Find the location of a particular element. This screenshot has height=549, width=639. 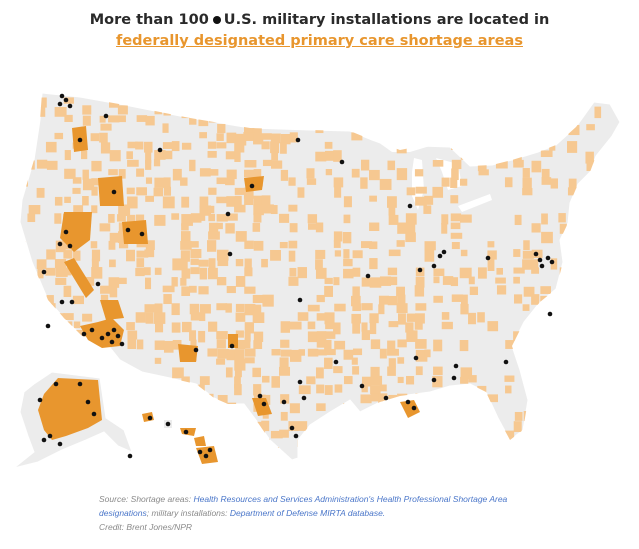

shortage-area-n-nevada is located at coordinates (76, 232).